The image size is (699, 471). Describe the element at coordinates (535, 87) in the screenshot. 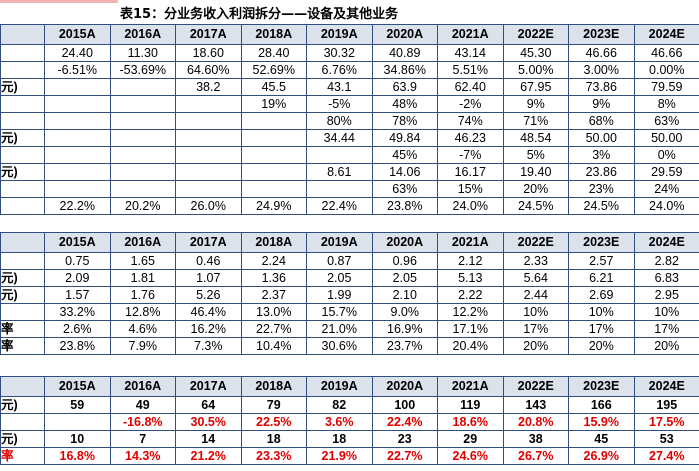

I see `table-cell: 67.95` at that location.